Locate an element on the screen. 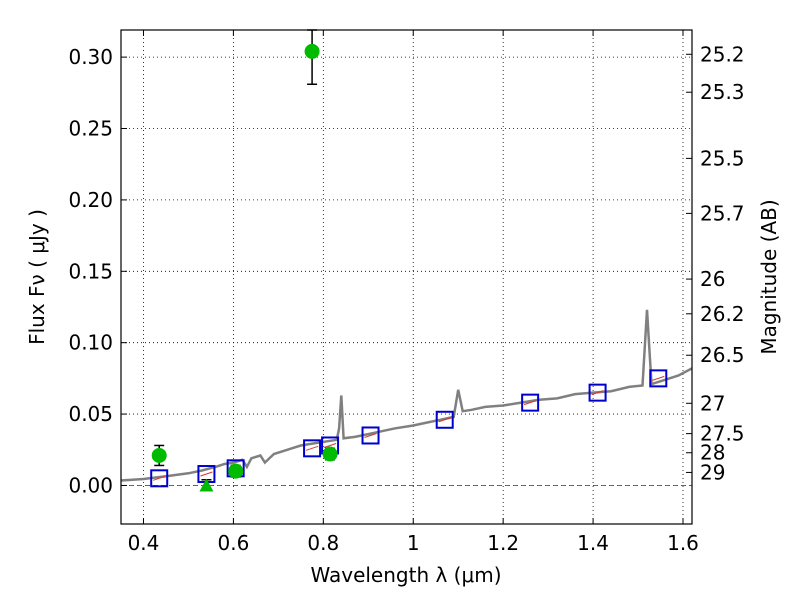 This screenshot has height=600, width=800. y-tick-label: 0.00 is located at coordinates (90, 485).